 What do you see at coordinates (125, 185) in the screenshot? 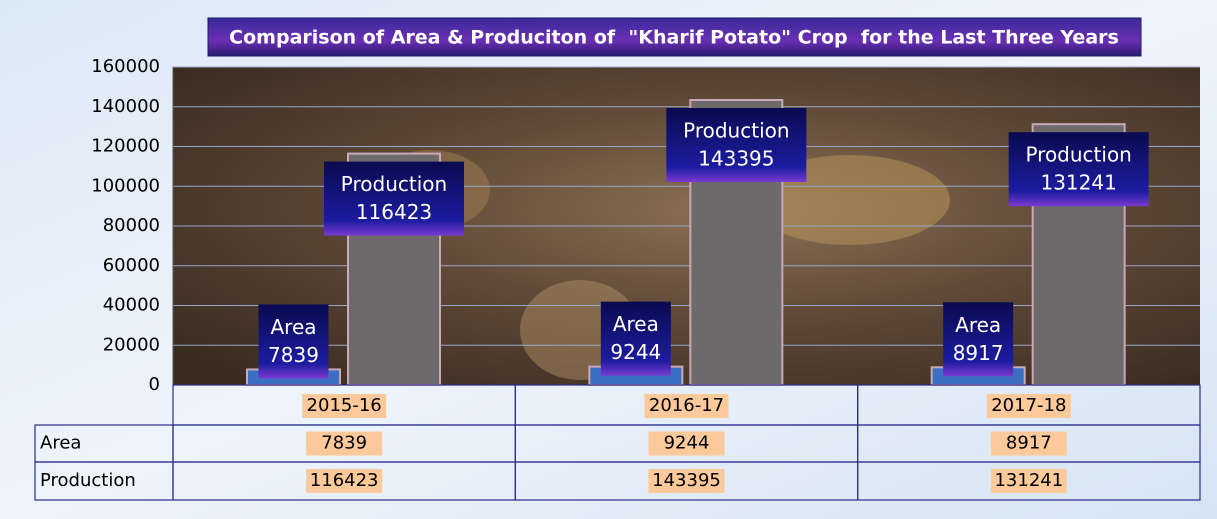
I see `y-tick-label: 100000` at bounding box center [125, 185].